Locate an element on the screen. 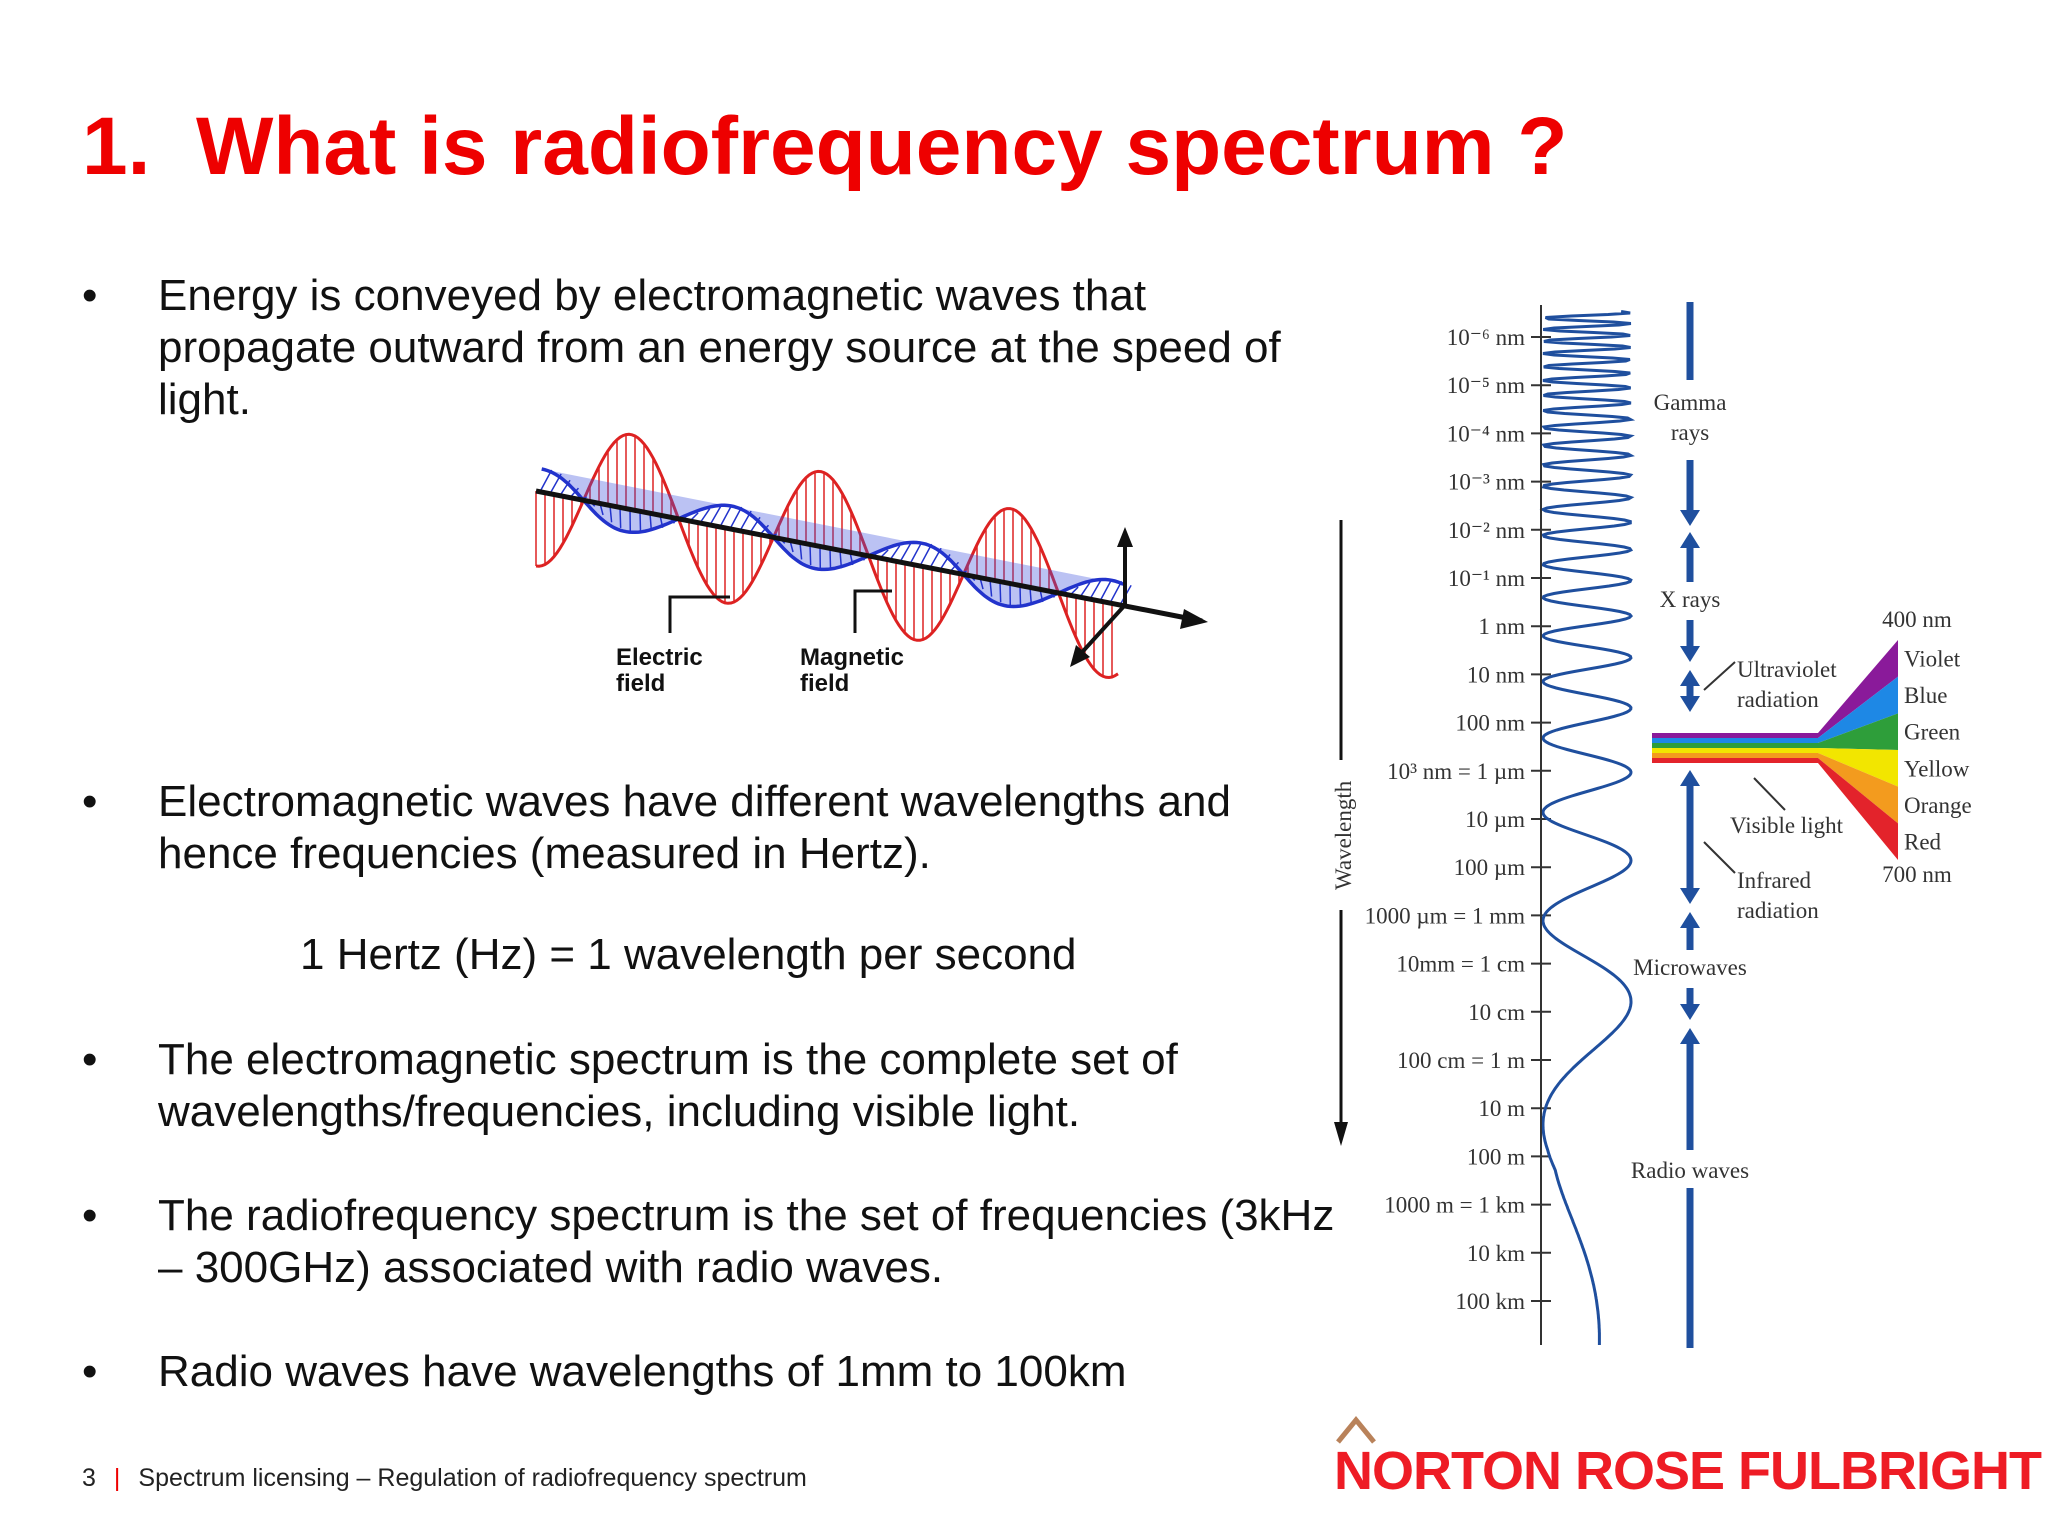  company-logo: NORTON ROSE FULBRIGHT is located at coordinates (1688, 1456).